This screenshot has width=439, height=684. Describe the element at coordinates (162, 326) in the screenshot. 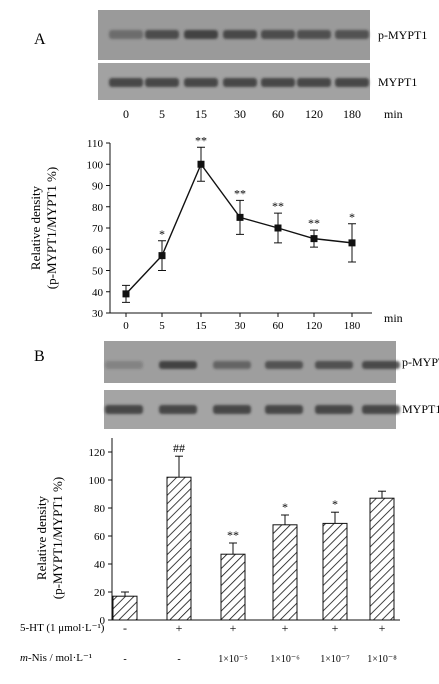

I see `chart-a-x-tick-label: 5` at that location.